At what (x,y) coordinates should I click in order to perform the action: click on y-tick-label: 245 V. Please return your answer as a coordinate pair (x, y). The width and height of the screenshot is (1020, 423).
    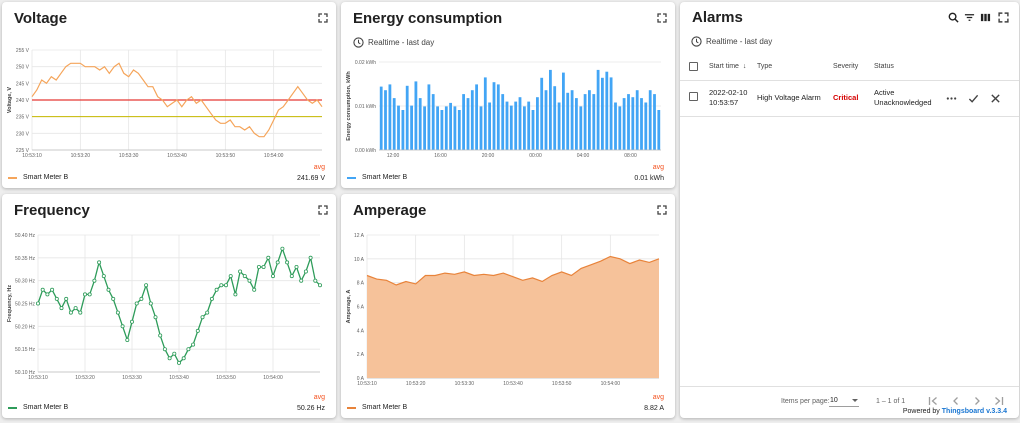
    Looking at the image, I should click on (23, 84).